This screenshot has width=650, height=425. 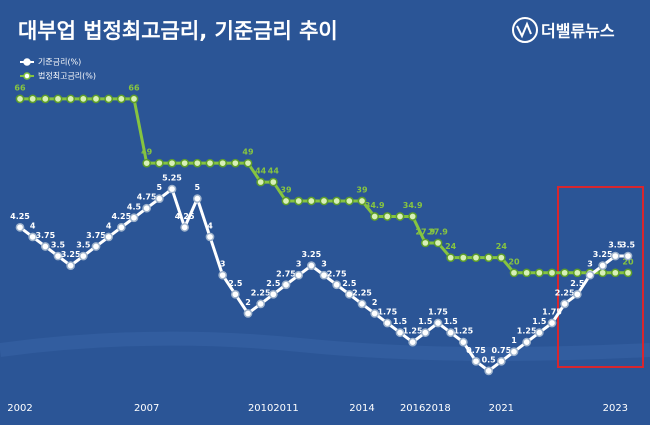 I want to click on data-label: 0.75, so click(x=476, y=350).